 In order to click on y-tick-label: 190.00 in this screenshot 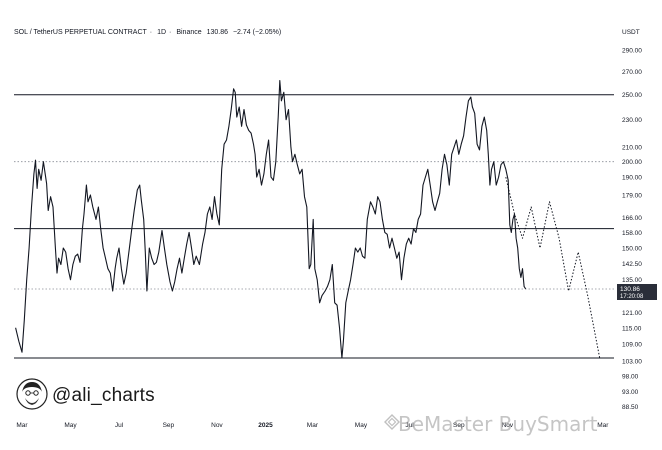, I will do `click(632, 178)`.